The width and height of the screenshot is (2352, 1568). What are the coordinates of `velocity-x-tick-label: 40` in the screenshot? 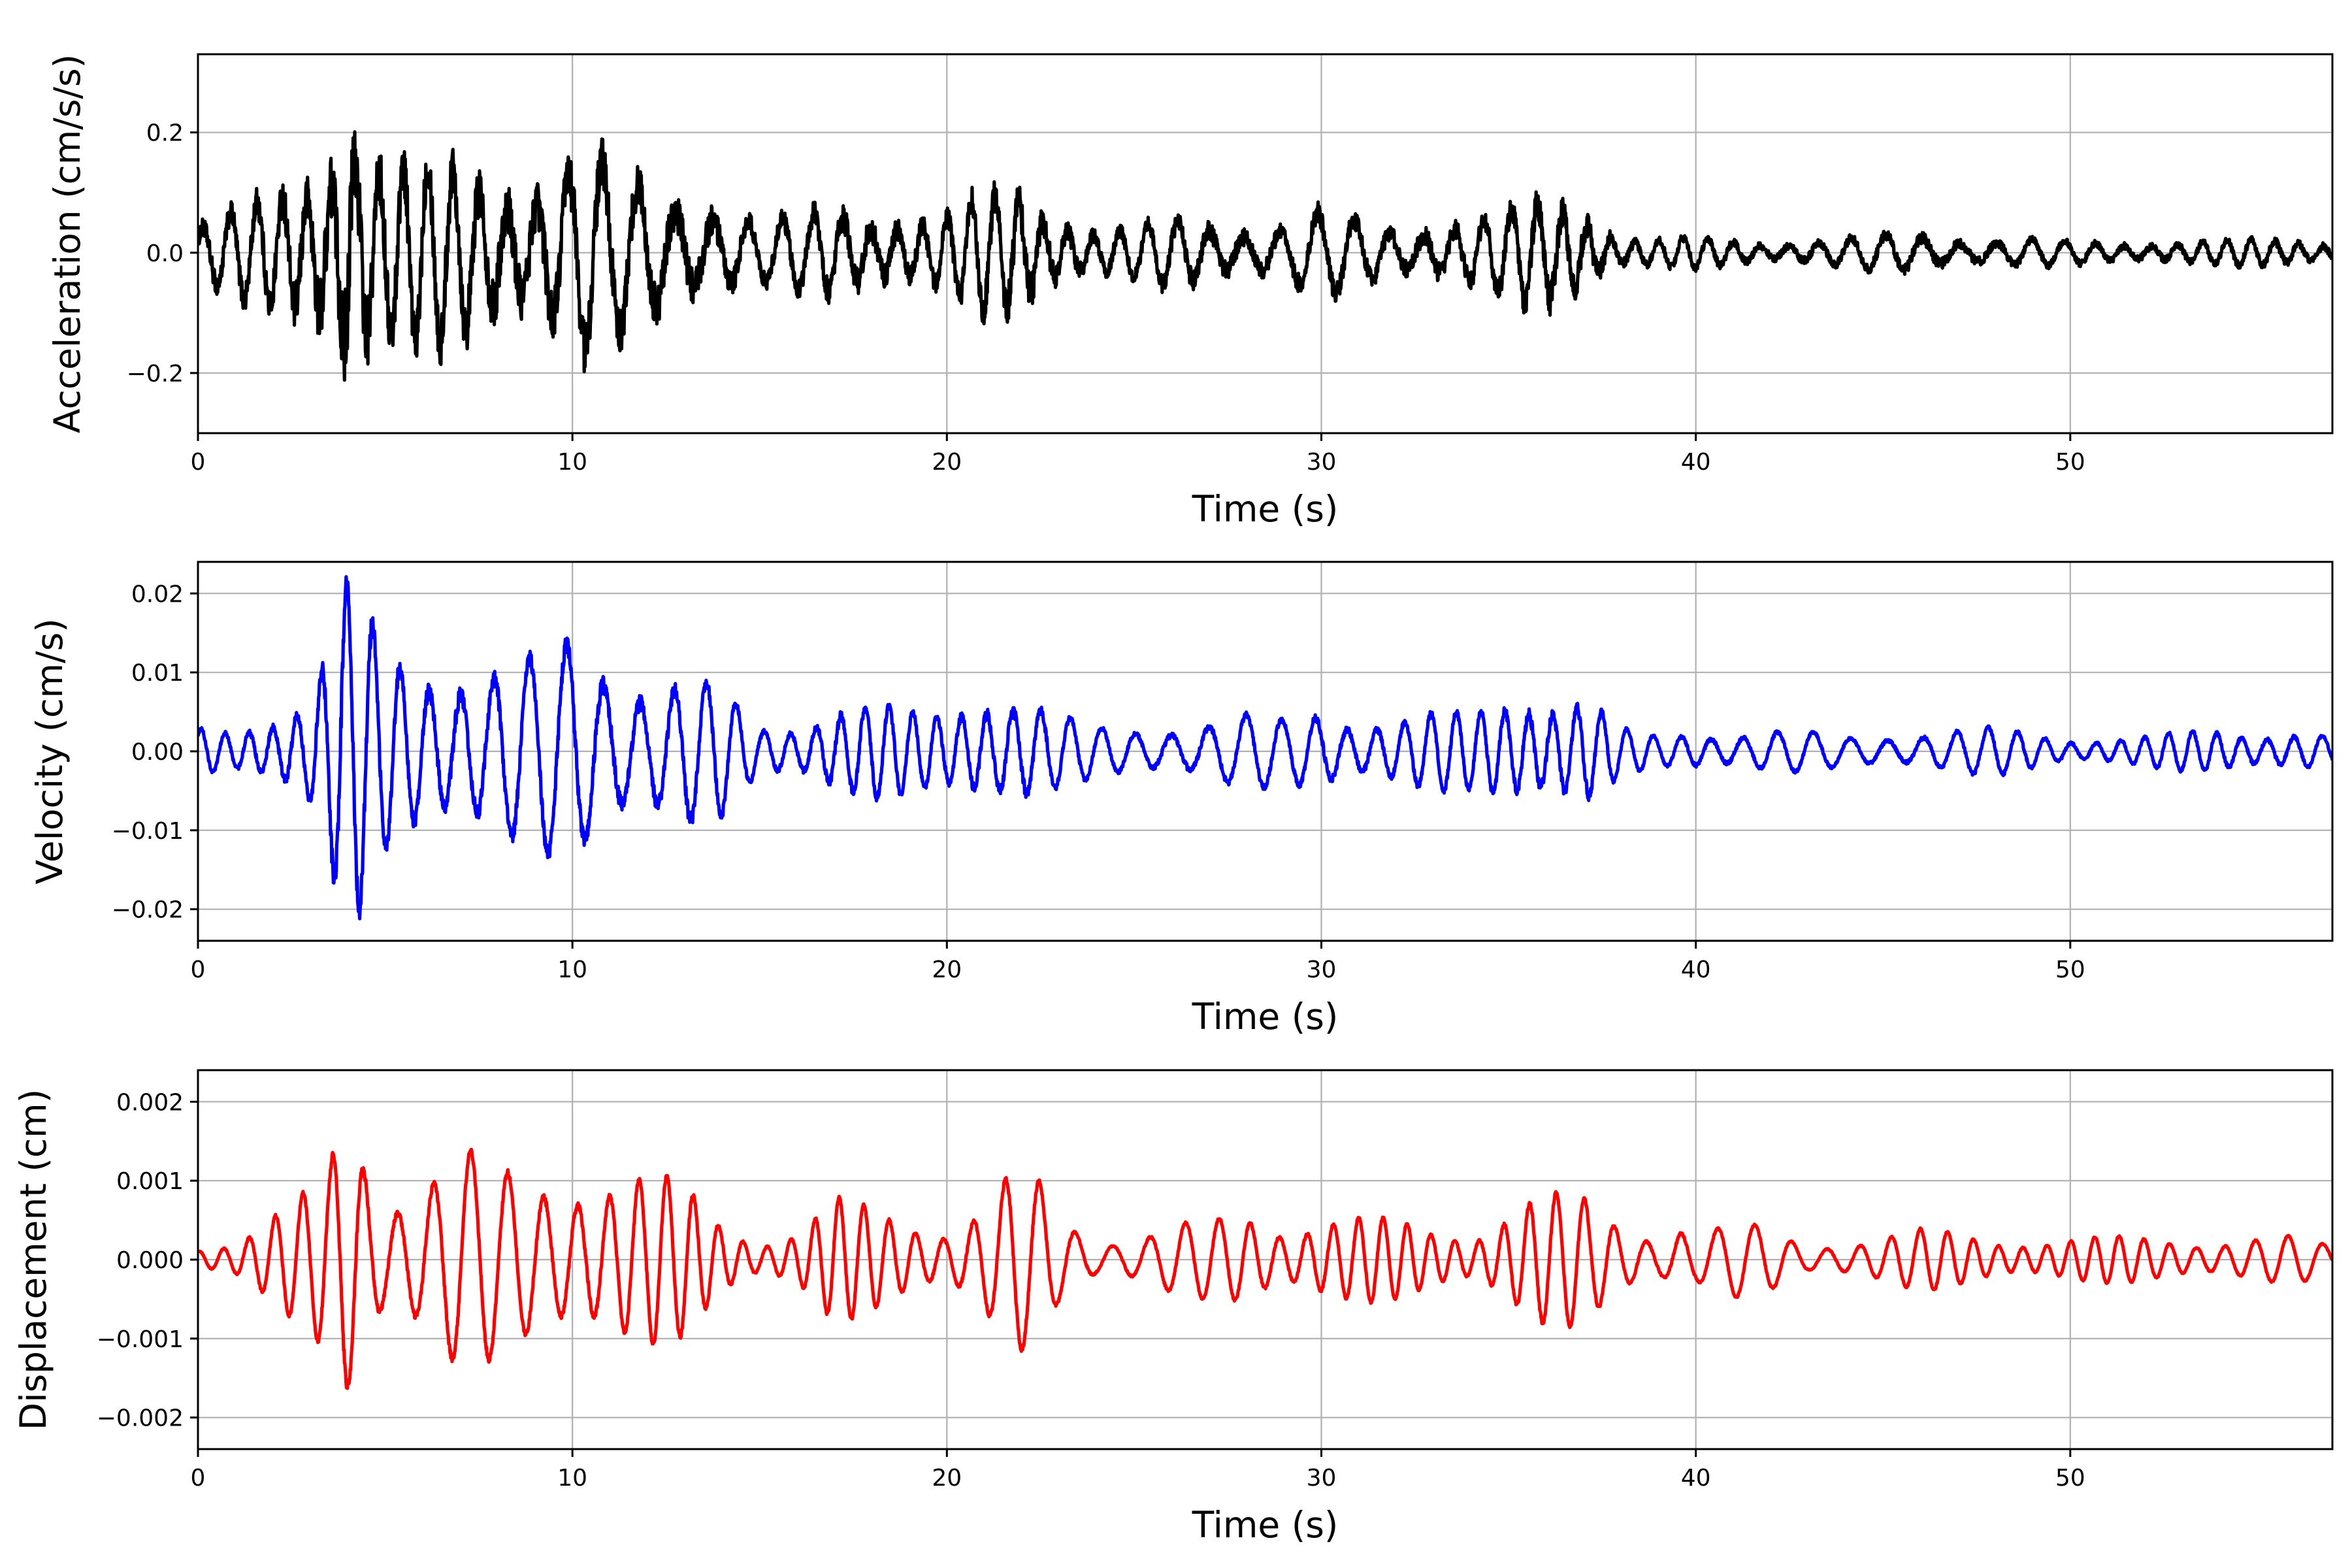 It's located at (1696, 969).